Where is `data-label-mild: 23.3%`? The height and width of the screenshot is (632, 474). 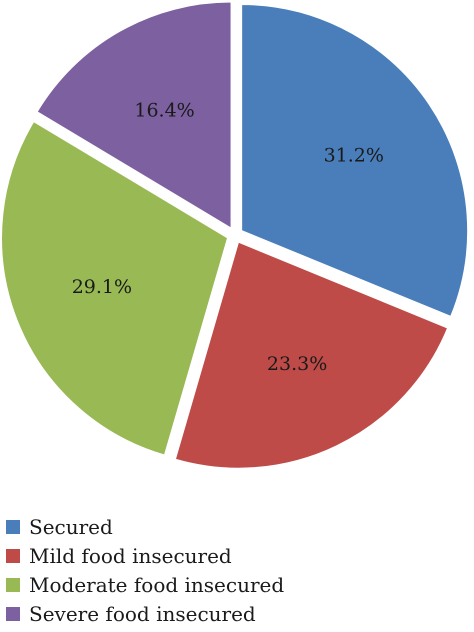
data-label-mild: 23.3% is located at coordinates (297, 364).